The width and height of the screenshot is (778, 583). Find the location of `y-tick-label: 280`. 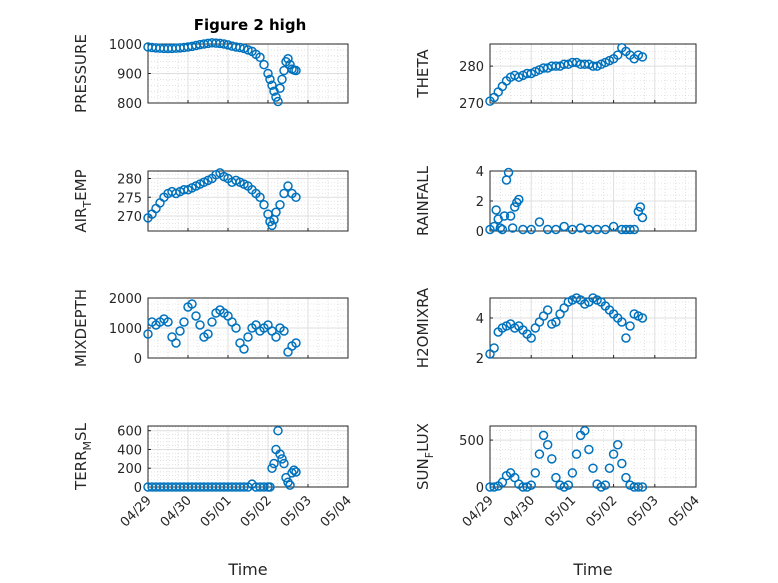

y-tick-label: 280 is located at coordinates (471, 67).